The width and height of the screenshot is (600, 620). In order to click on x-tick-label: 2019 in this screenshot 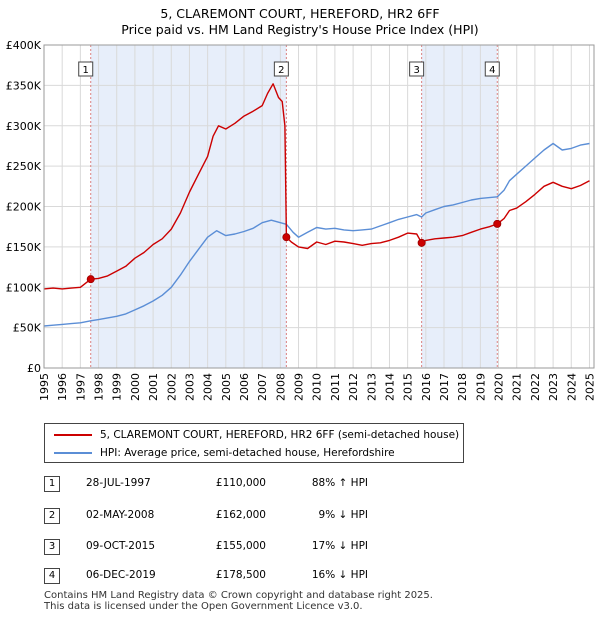, I will do `click(480, 387)`.